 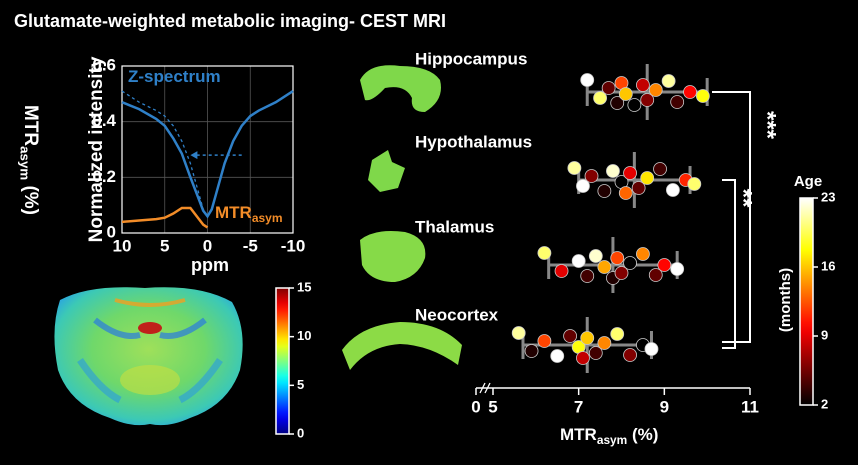 What do you see at coordinates (743, 198) in the screenshot?
I see `significance: **` at bounding box center [743, 198].